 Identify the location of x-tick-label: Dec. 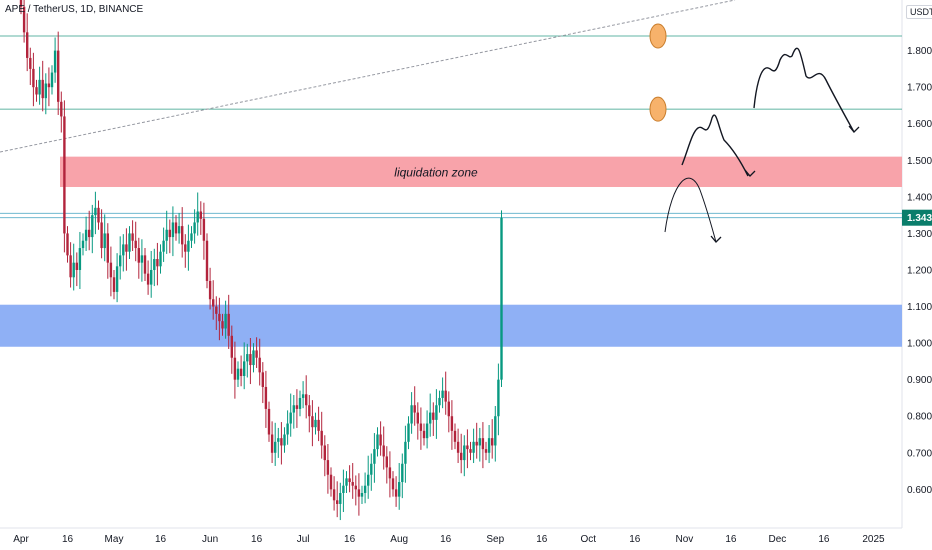
(778, 539).